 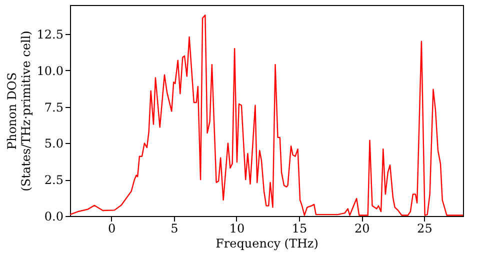 I want to click on y-tick-label: 5.0, so click(x=54, y=143).